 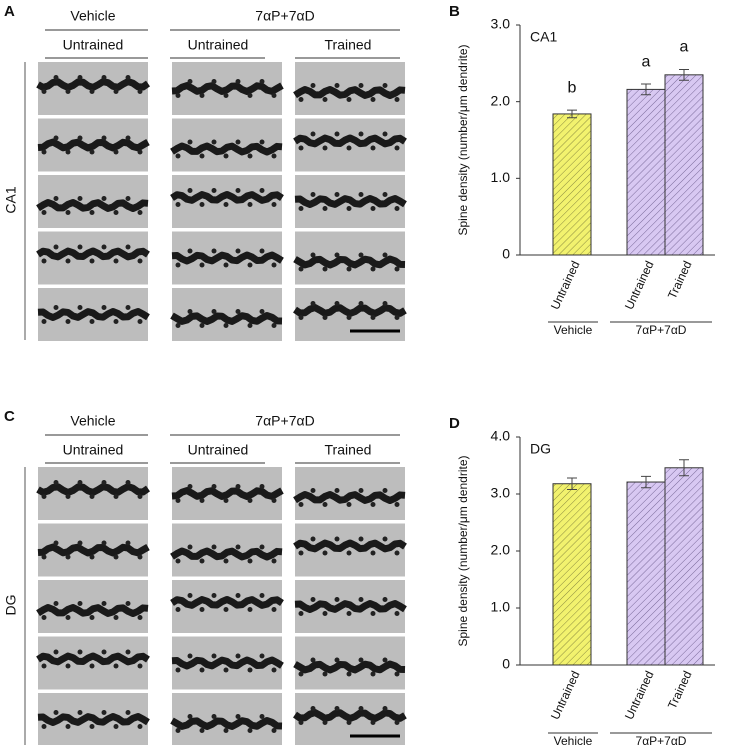 What do you see at coordinates (284, 421) in the screenshot?
I see `group-header: 7αP+7αD` at bounding box center [284, 421].